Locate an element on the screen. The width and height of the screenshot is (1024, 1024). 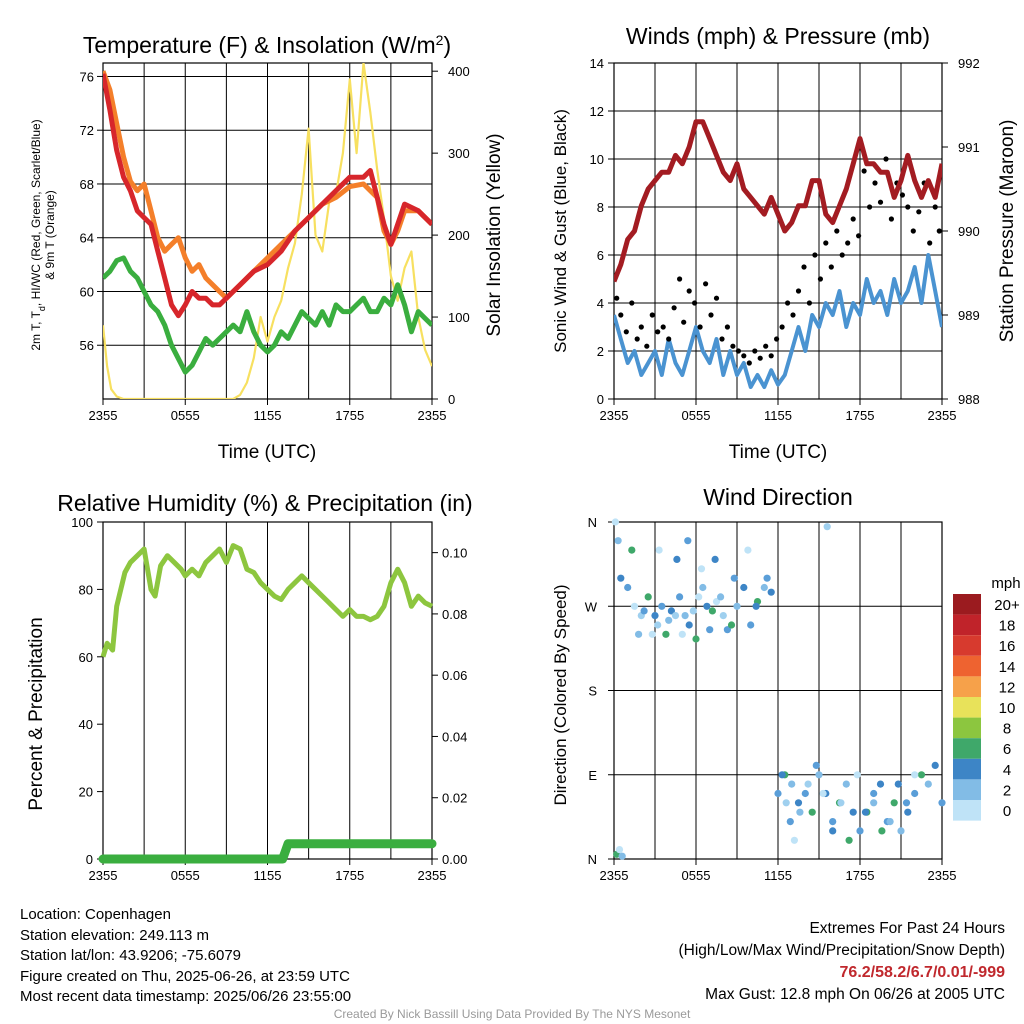
y-tick-label: 40 is located at coordinates (86, 724).